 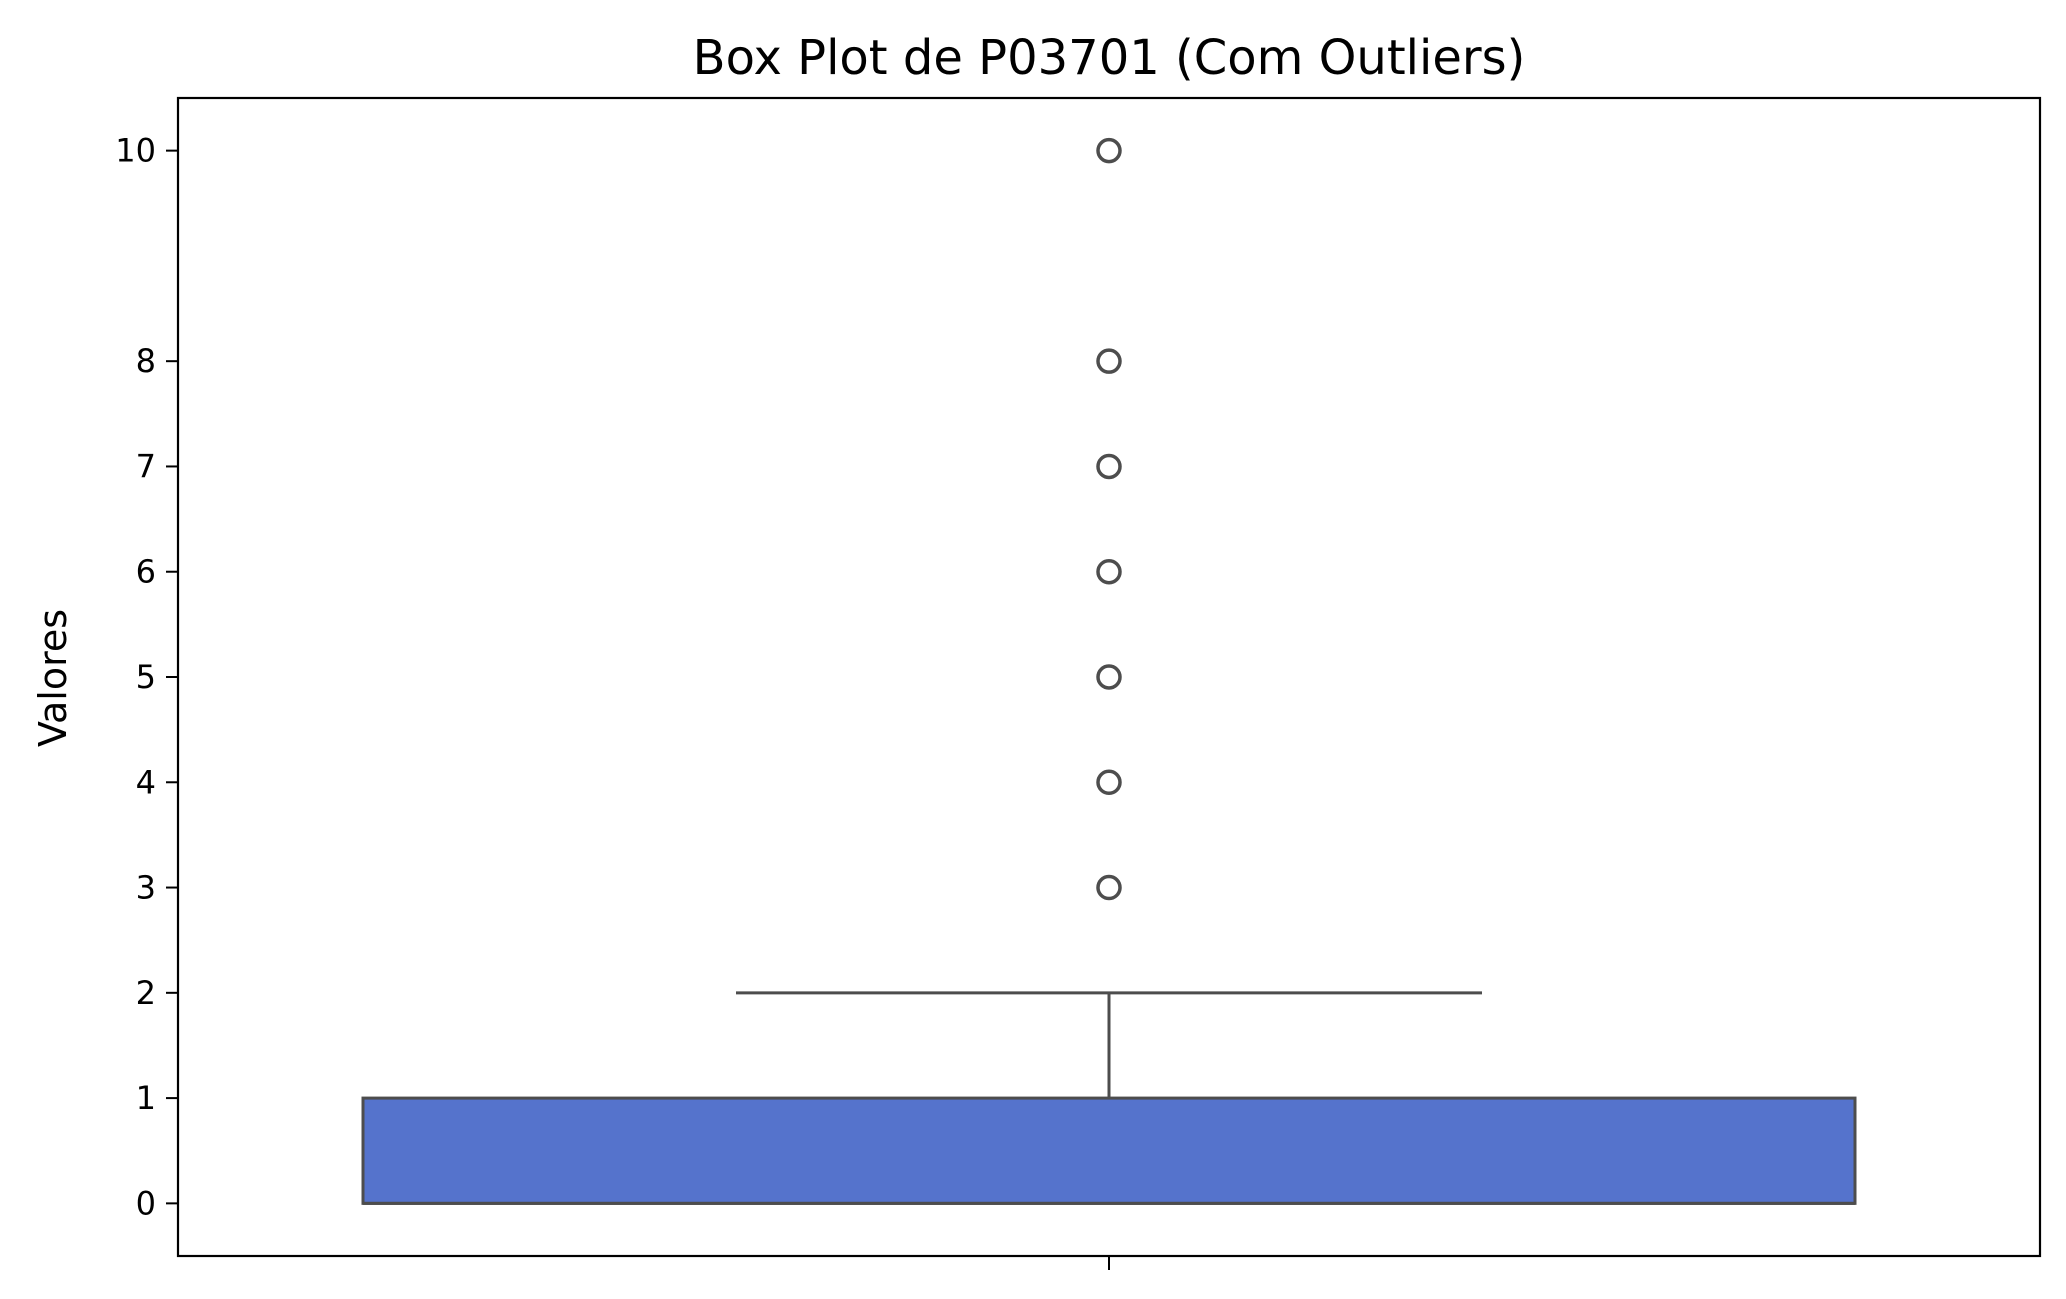 I want to click on iqr-box, so click(x=1109, y=1150).